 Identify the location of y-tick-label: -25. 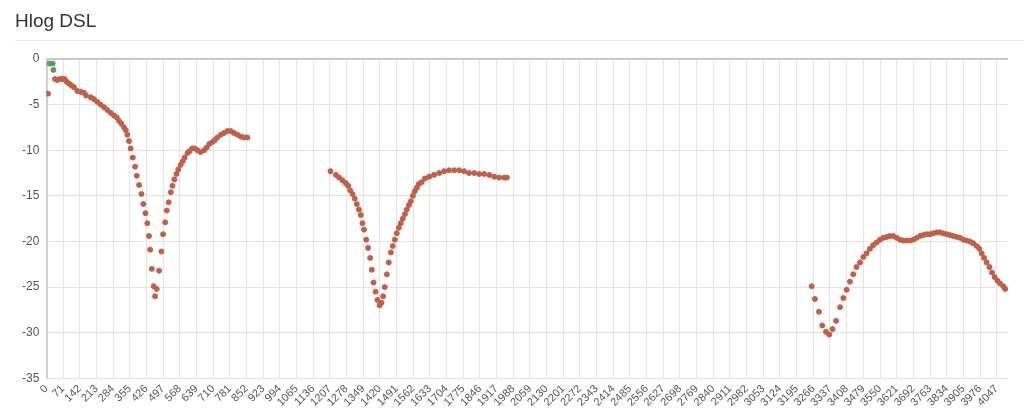
(31, 286).